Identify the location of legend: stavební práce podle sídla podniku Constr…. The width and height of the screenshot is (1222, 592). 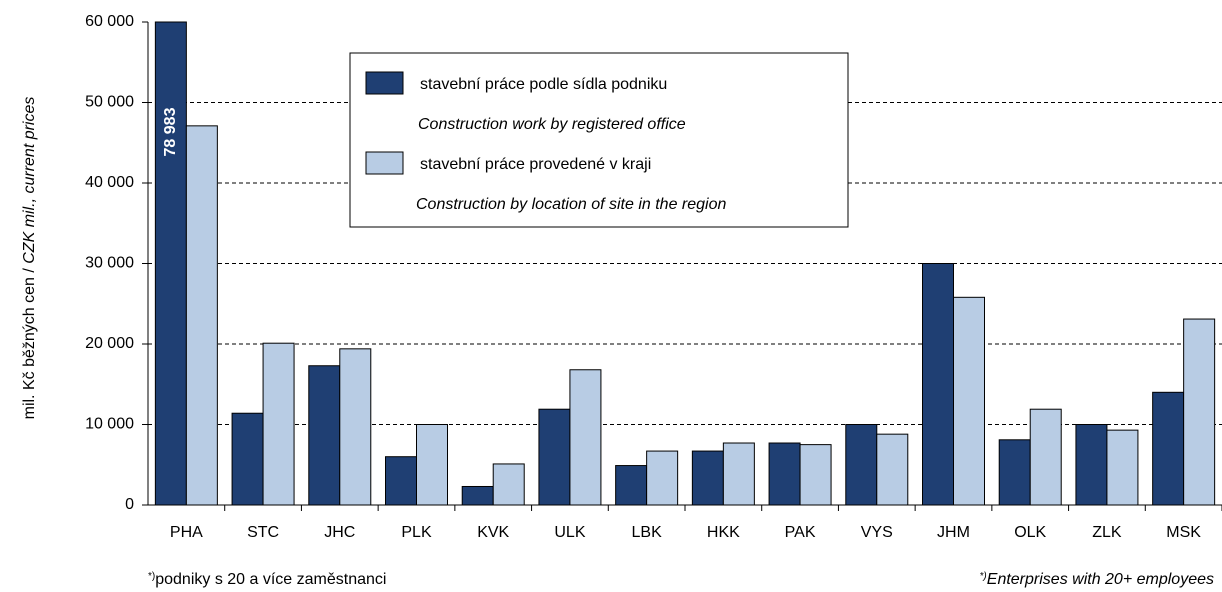
(546, 142).